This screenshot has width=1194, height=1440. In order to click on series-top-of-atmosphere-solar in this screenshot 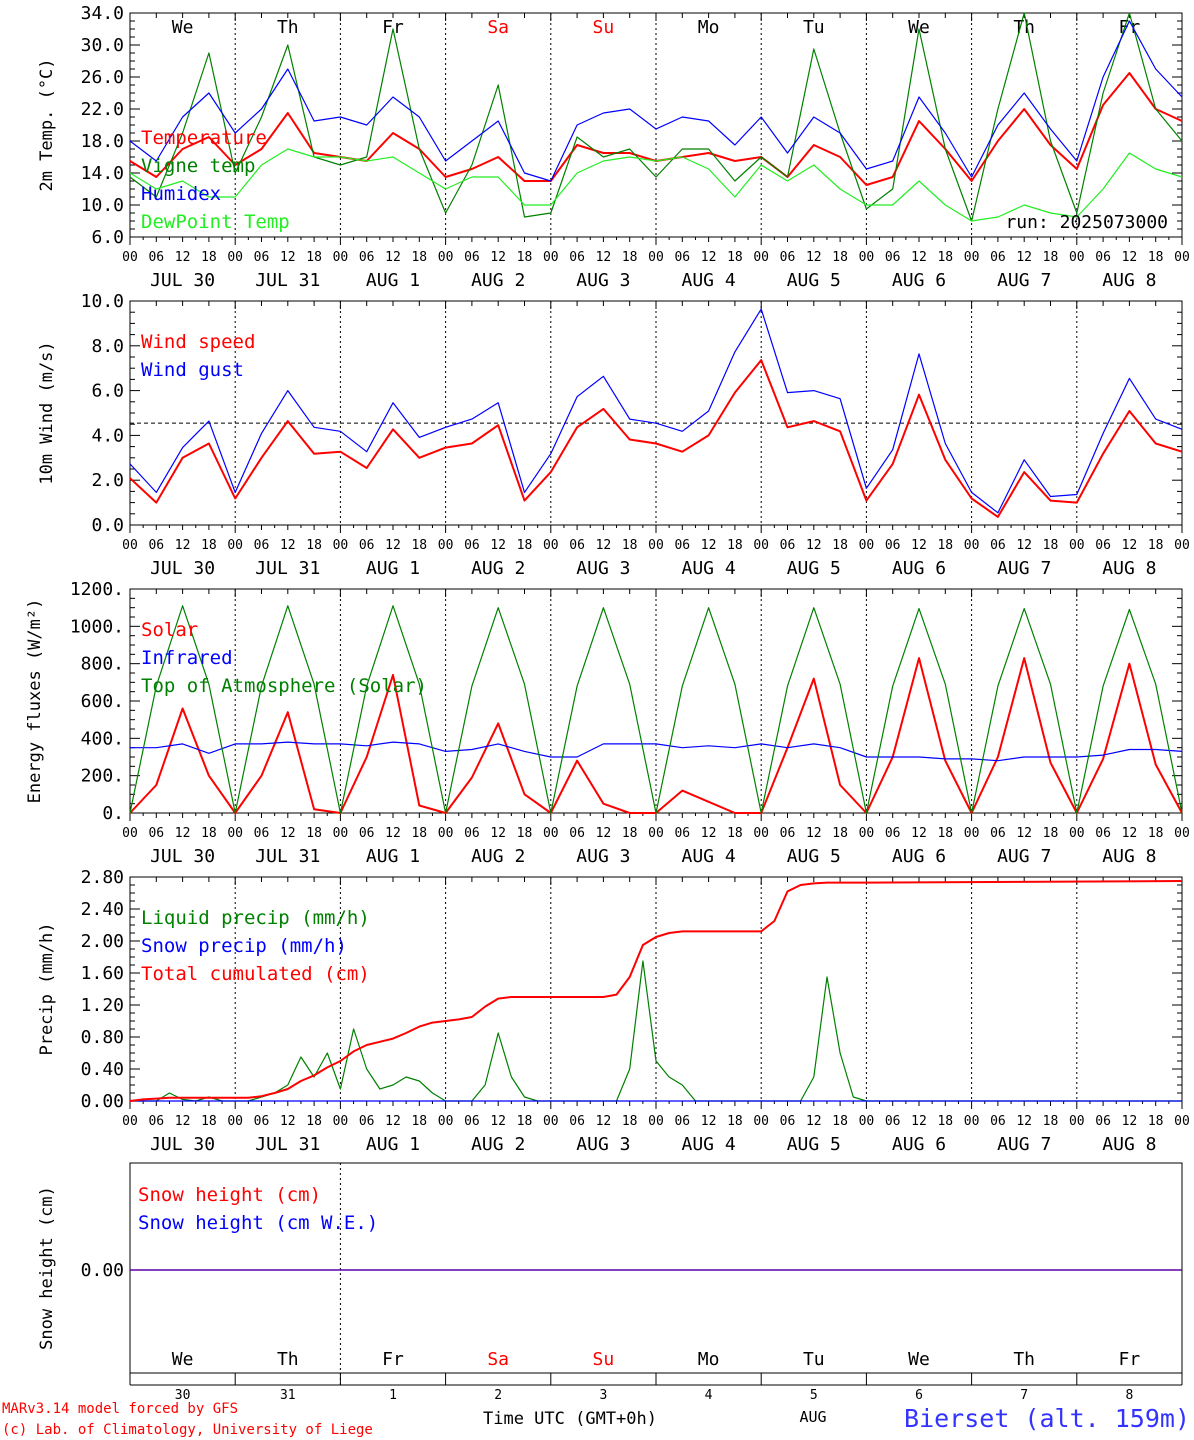, I will do `click(656, 709)`.